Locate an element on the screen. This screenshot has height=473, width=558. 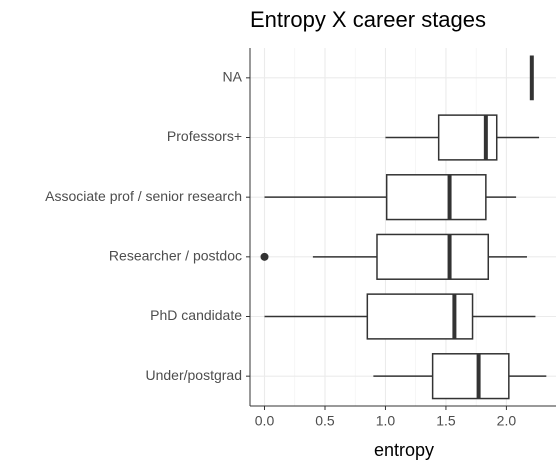
y-tick-label: Professors+ is located at coordinates (204, 136).